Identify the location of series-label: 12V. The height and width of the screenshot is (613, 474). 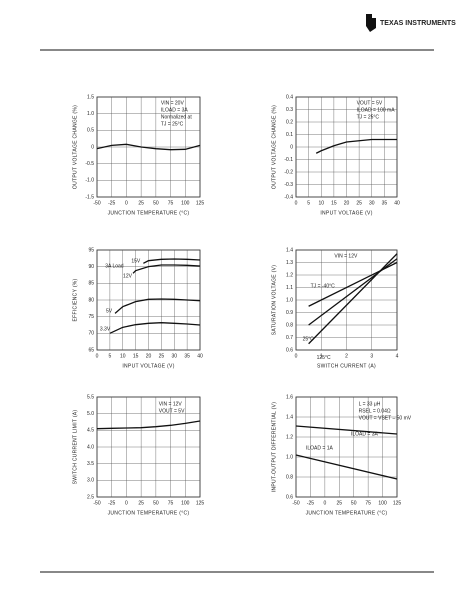
(128, 277).